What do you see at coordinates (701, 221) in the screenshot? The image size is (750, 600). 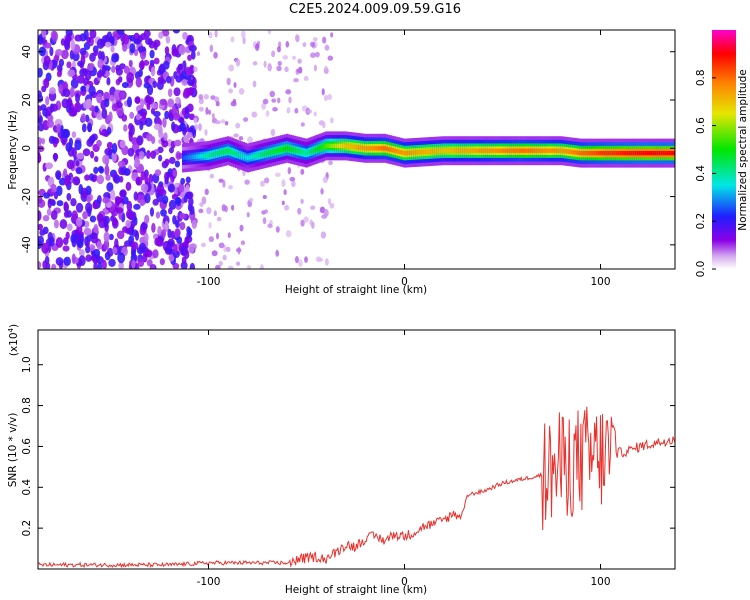 I see `colorbar-tick-label: 0.2` at bounding box center [701, 221].